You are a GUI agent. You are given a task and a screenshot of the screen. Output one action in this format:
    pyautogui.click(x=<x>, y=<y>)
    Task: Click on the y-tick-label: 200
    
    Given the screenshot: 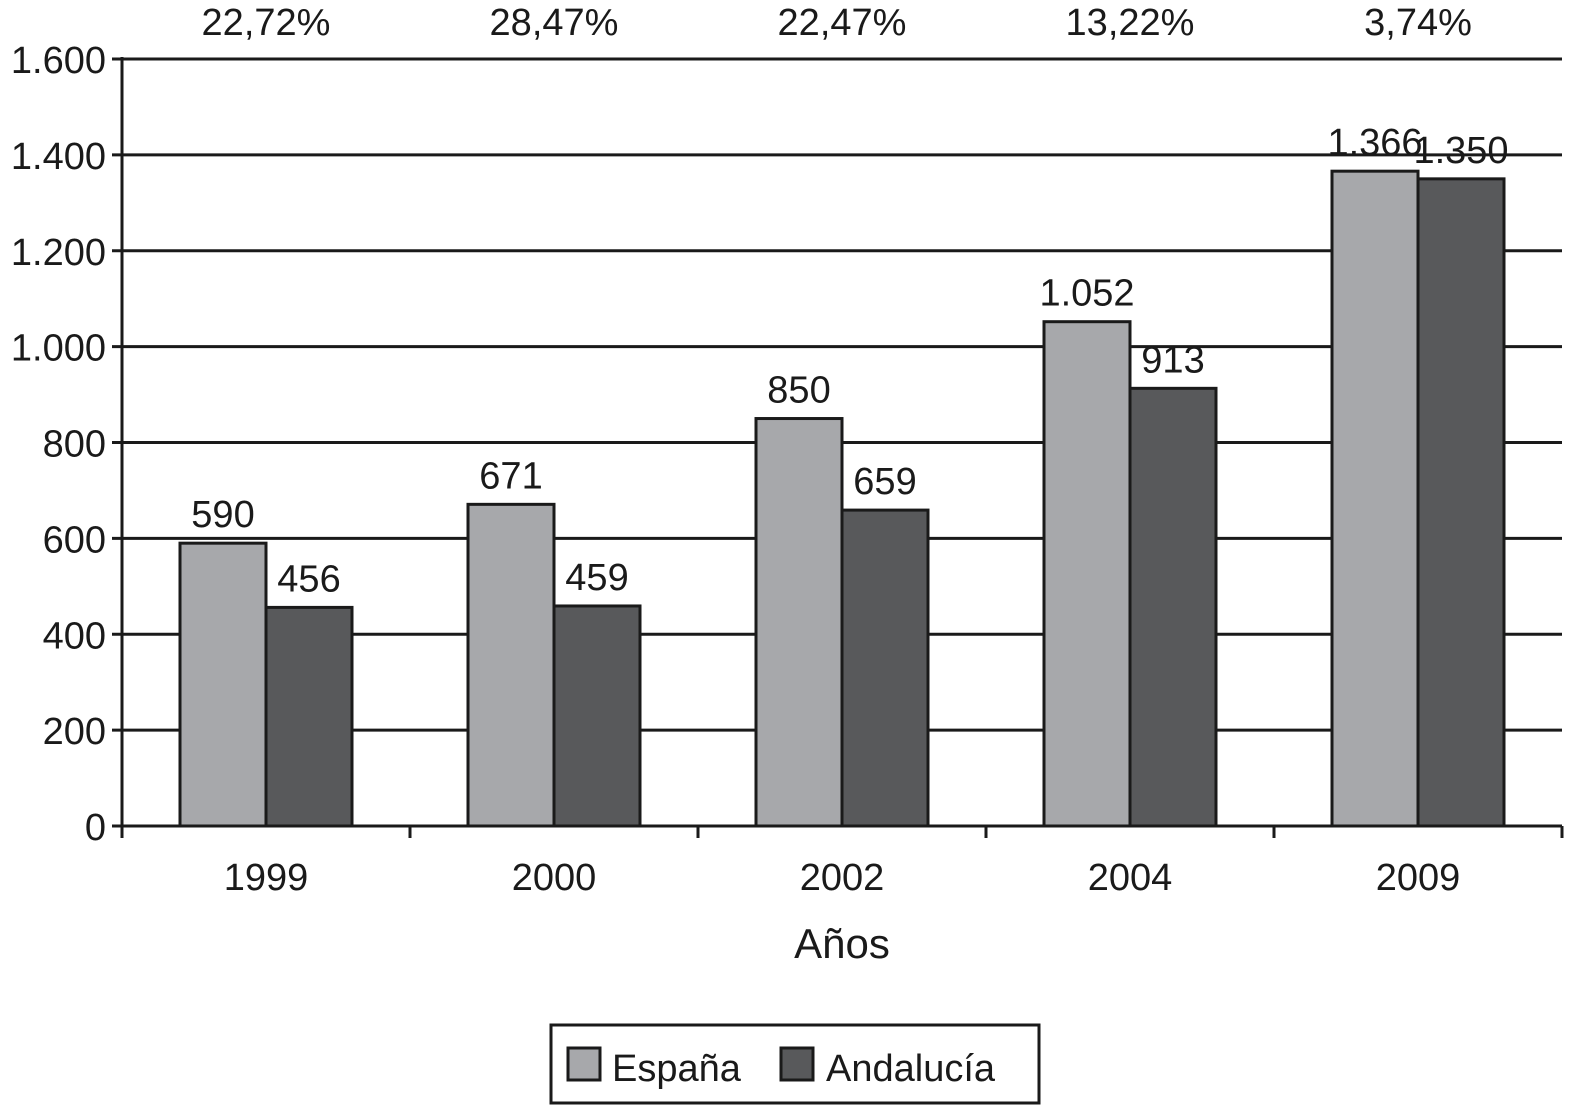 What is the action you would take?
    pyautogui.click(x=74, y=732)
    